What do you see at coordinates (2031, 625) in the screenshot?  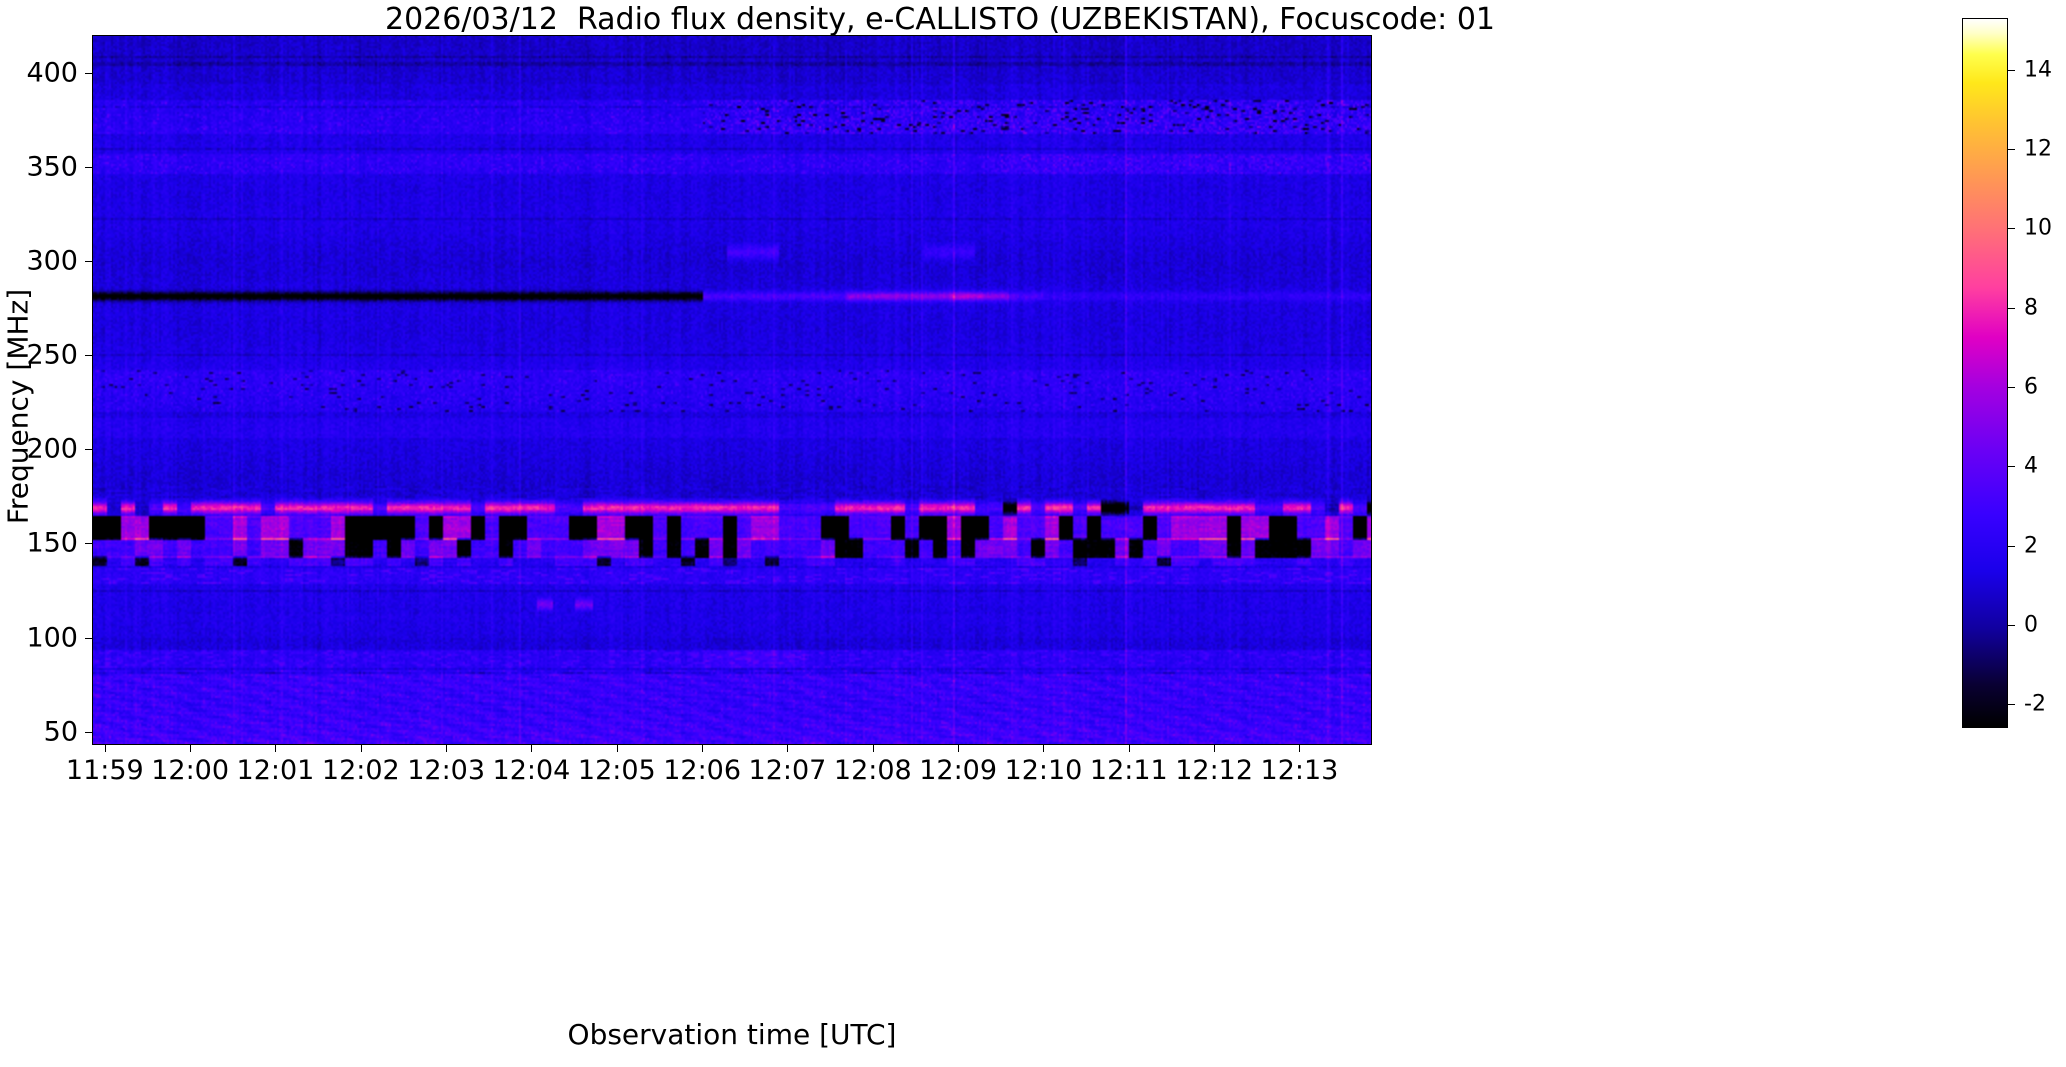 I see `colorbar-tick-label: 0` at bounding box center [2031, 625].